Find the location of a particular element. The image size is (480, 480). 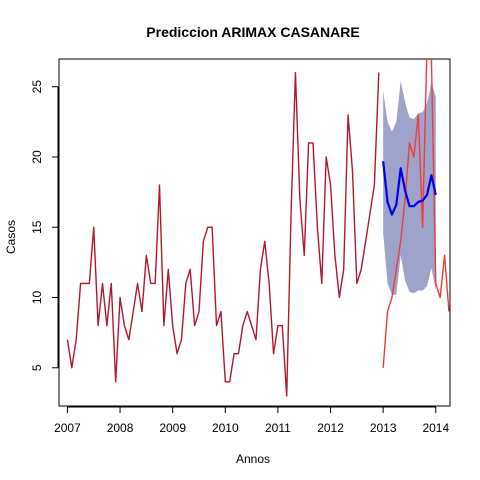

x-axis: 2007 2008 2009 2010 2011 2012 2013 2014 is located at coordinates (251, 420).